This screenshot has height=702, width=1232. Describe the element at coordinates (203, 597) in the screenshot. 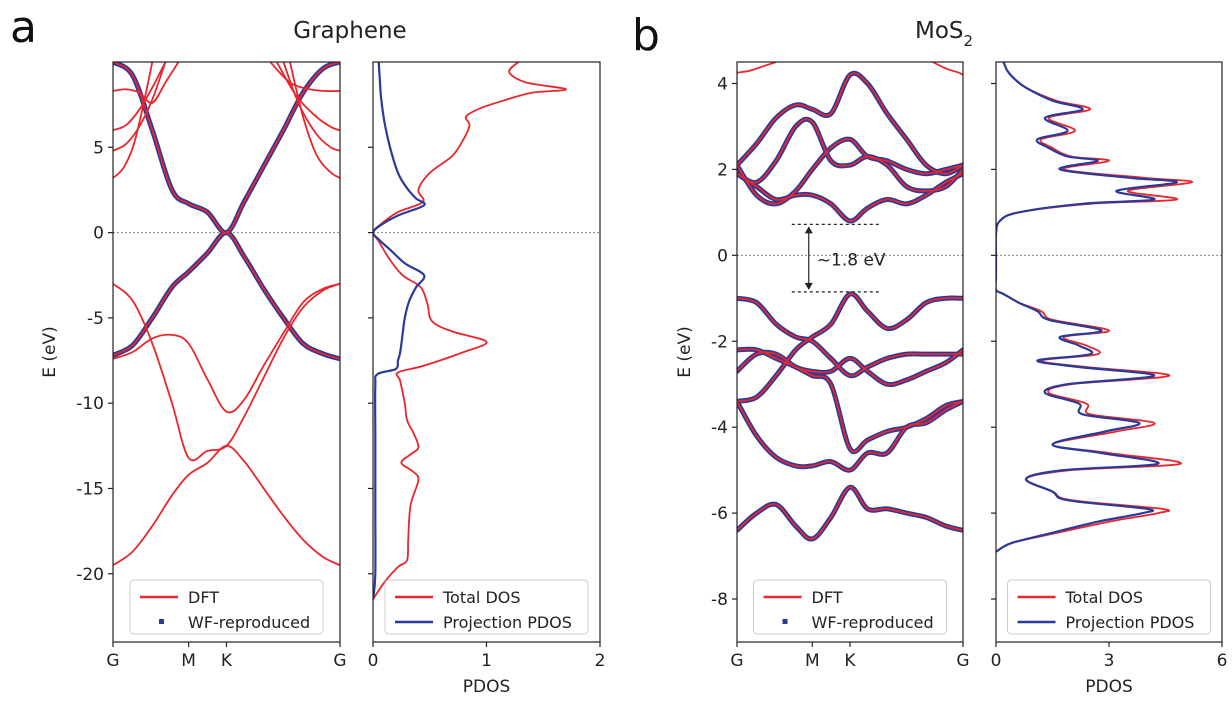

I see `graphene-bands-legend-label: DFT` at that location.